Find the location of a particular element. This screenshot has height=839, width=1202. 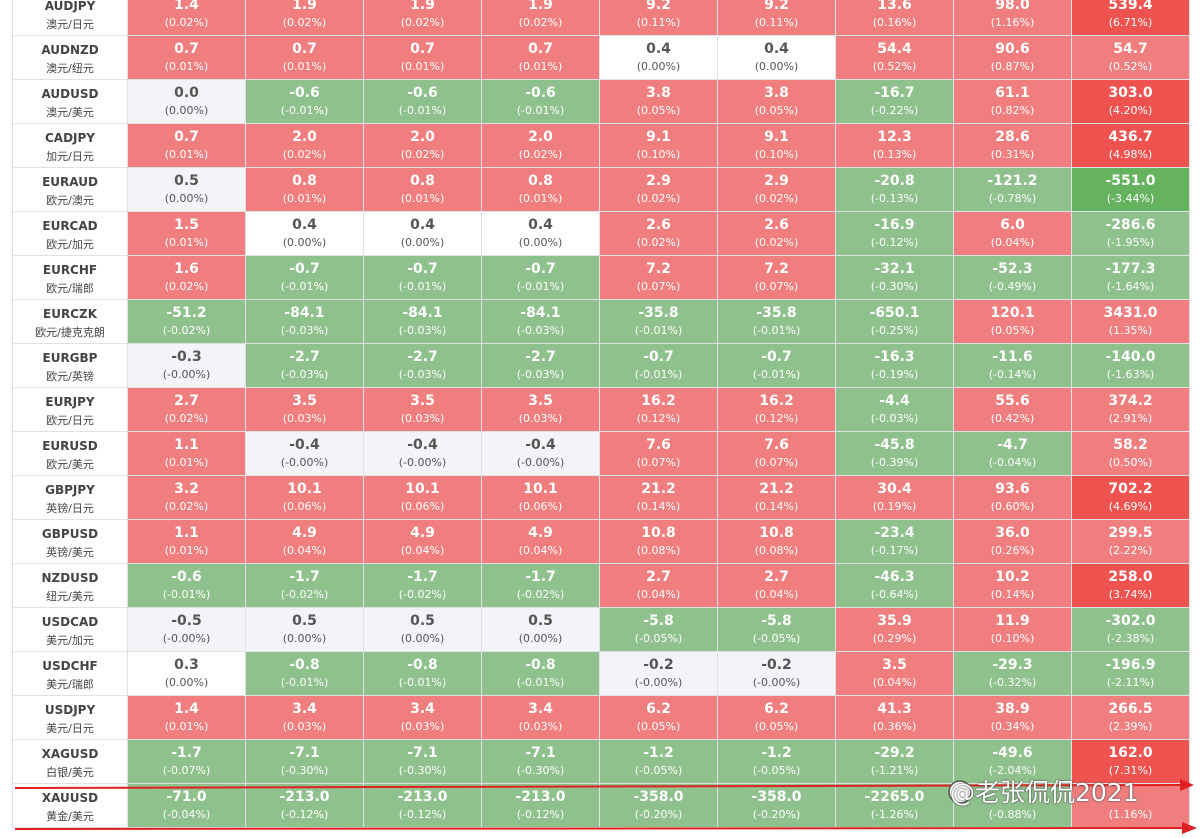

value-cell: 1.9 (0.02%) is located at coordinates (305, 18).